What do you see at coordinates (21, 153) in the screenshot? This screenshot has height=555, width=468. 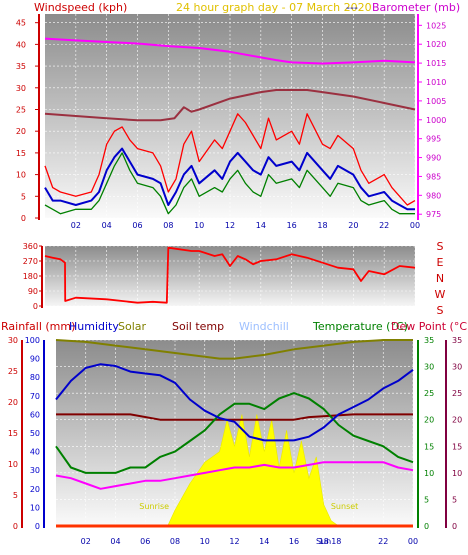 I see `windspeed-tick-label: 15` at bounding box center [21, 153].